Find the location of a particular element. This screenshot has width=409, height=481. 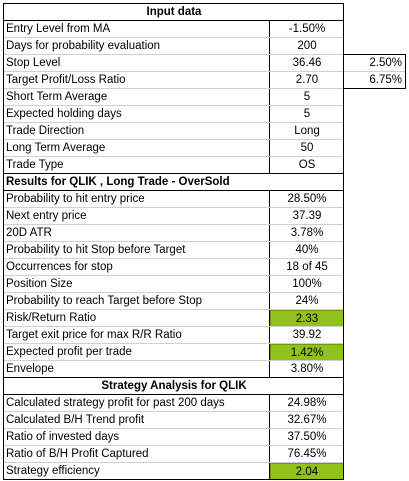

result-label: Position Size is located at coordinates (39, 284).